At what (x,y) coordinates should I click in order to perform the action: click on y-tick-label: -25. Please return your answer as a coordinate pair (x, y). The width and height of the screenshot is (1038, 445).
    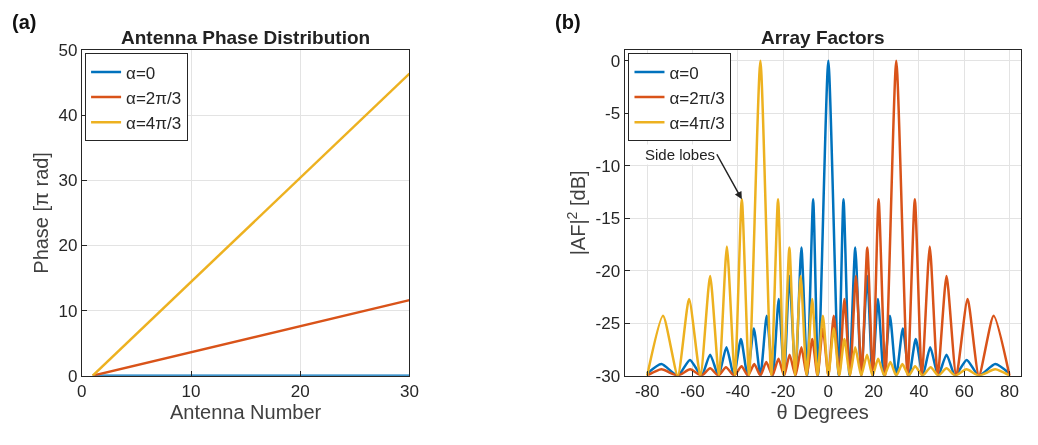
    Looking at the image, I should click on (608, 324).